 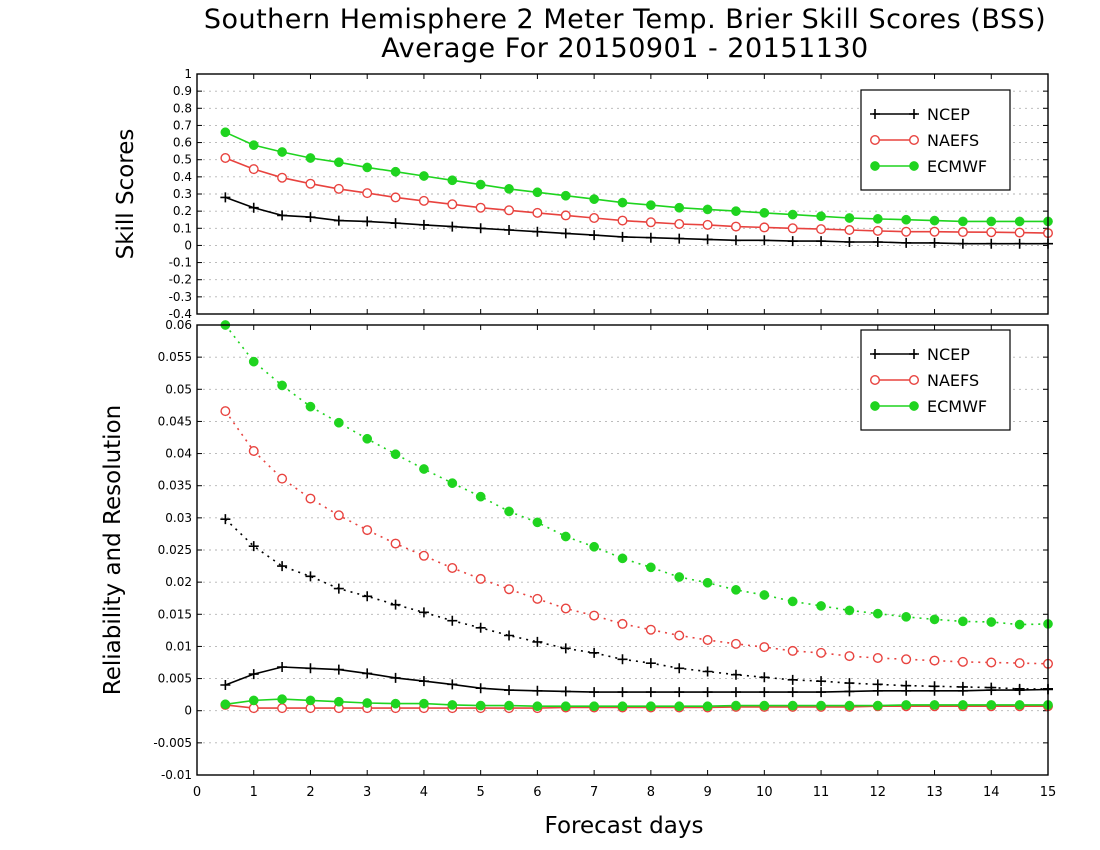 What do you see at coordinates (188, 74) in the screenshot?
I see `skill-ytick-label: 1` at bounding box center [188, 74].